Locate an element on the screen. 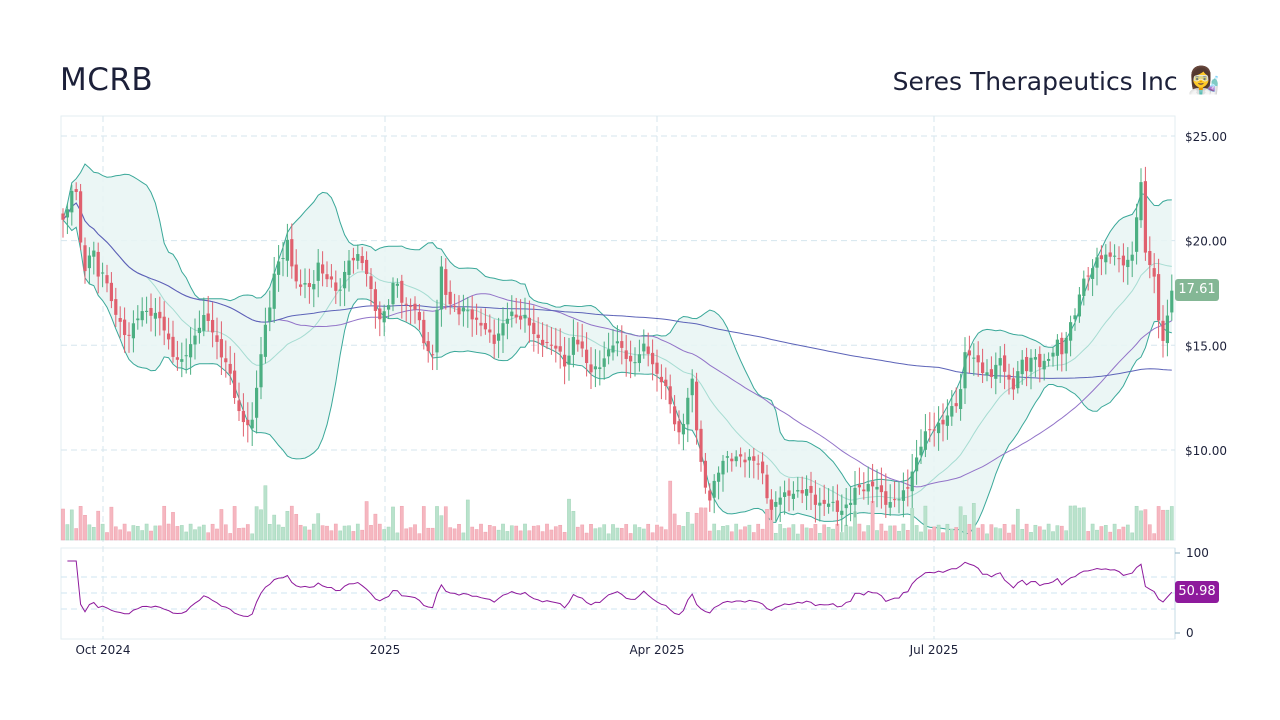 This screenshot has width=1280, height=720. svg-text: $10.00 is located at coordinates (1206, 451).